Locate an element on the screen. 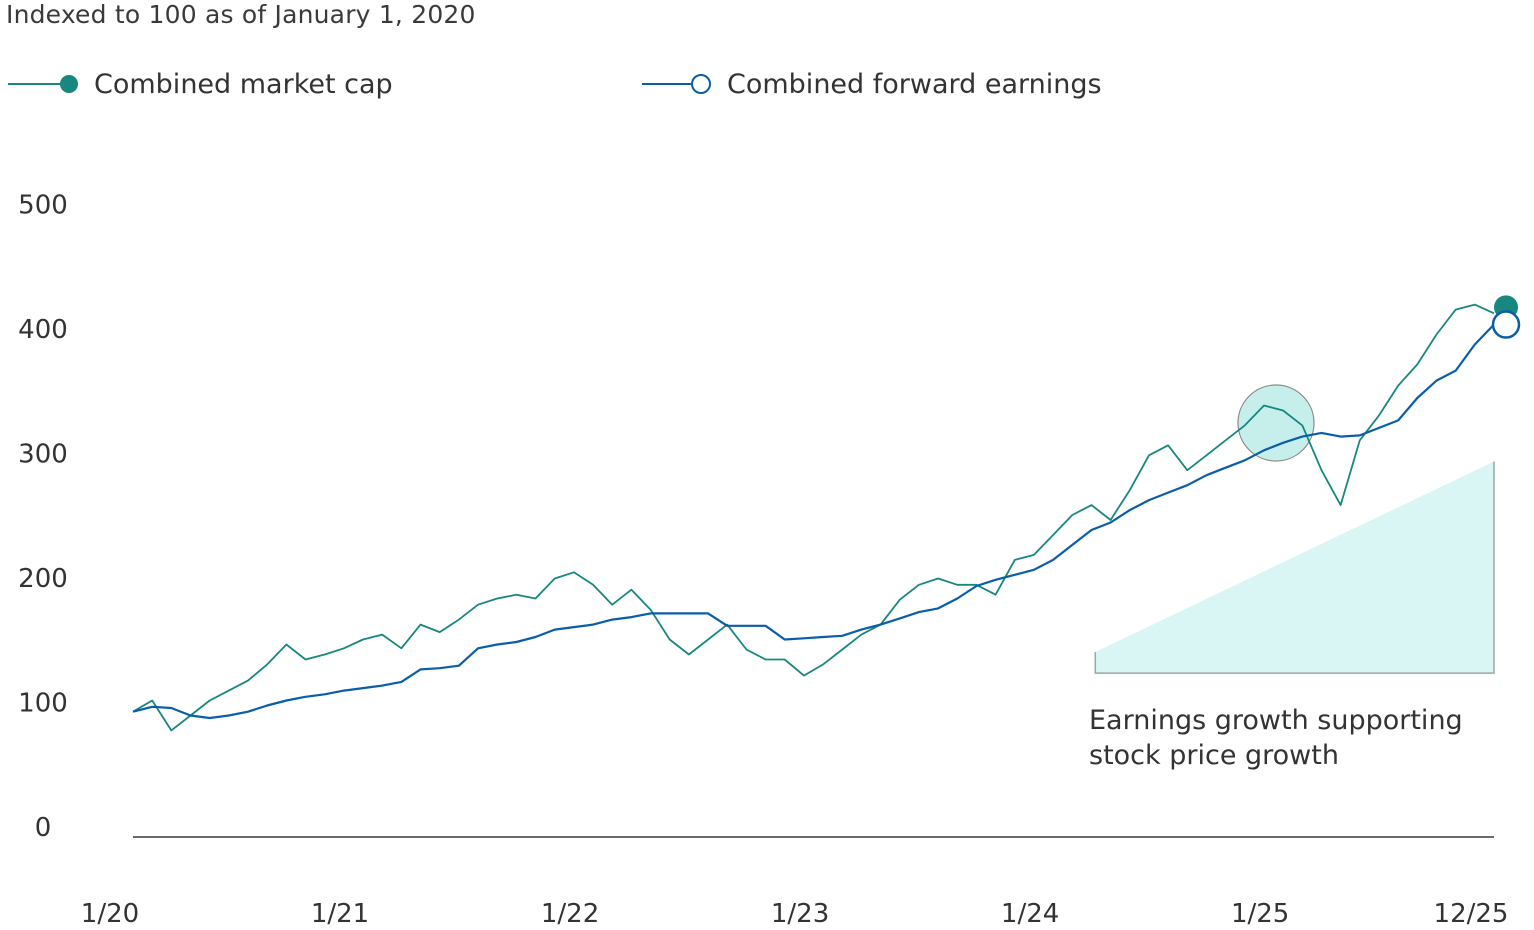 The height and width of the screenshot is (930, 1534). legend-item-market-cap: Combined market cap is located at coordinates (199, 84).